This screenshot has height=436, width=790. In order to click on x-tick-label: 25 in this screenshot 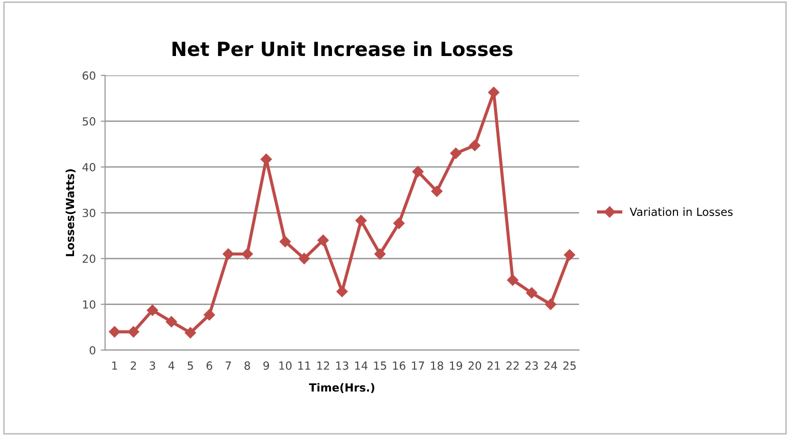, I will do `click(569, 365)`.